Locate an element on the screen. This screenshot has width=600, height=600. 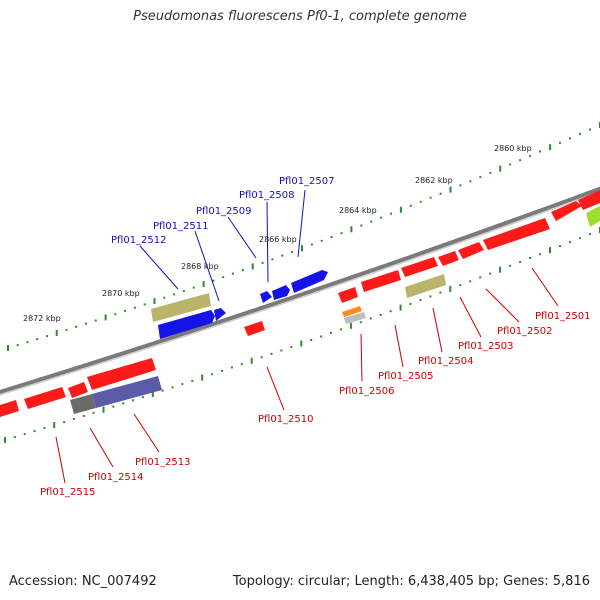
gene-label: Pfl01_2503 is located at coordinates (486, 346).